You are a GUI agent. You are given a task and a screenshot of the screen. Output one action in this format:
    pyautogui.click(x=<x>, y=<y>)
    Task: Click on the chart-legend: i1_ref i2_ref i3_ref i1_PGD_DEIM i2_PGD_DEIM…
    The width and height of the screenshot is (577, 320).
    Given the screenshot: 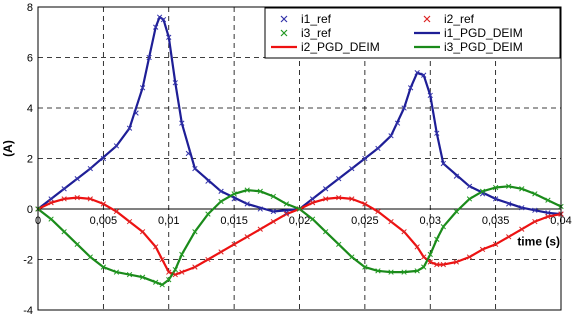 What is the action you would take?
    pyautogui.click(x=412, y=33)
    